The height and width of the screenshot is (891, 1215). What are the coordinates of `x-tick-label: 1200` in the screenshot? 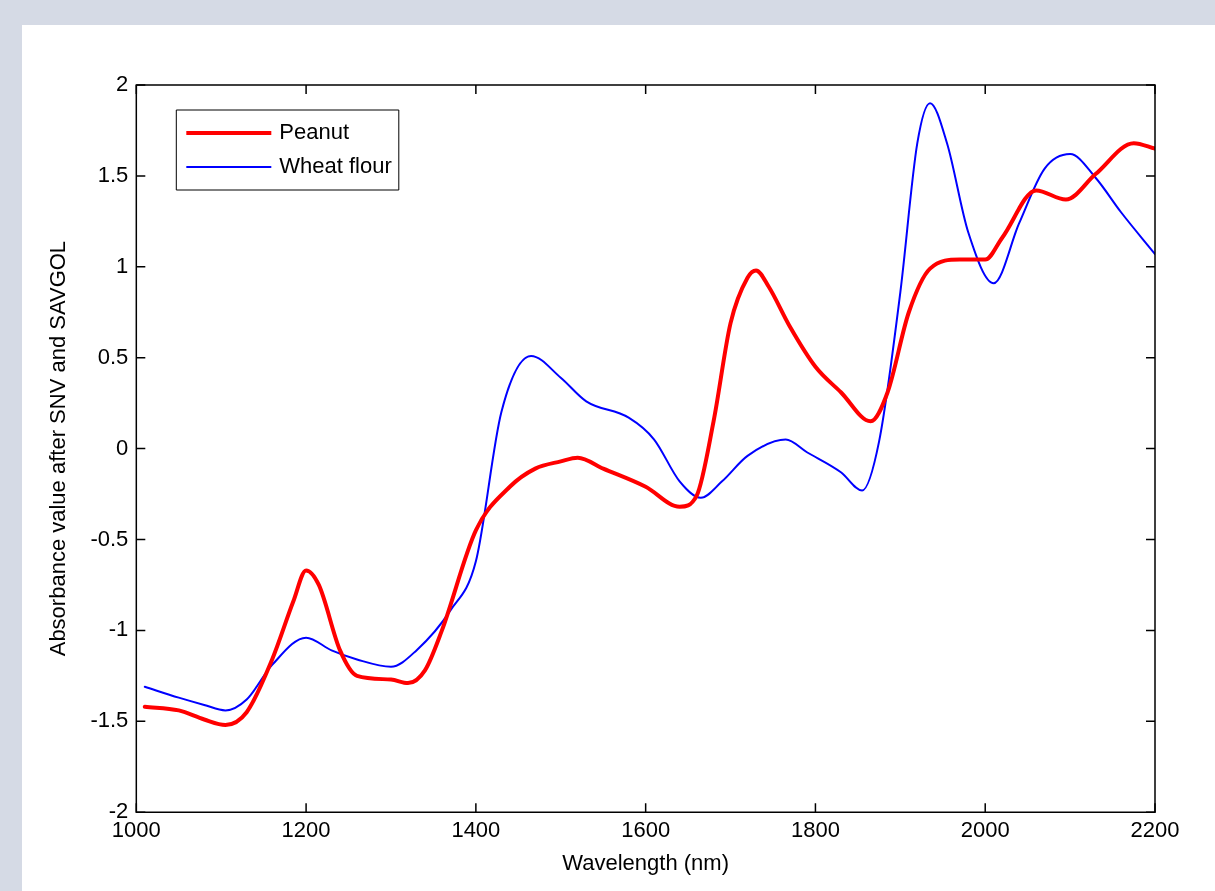 It's located at (306, 830).